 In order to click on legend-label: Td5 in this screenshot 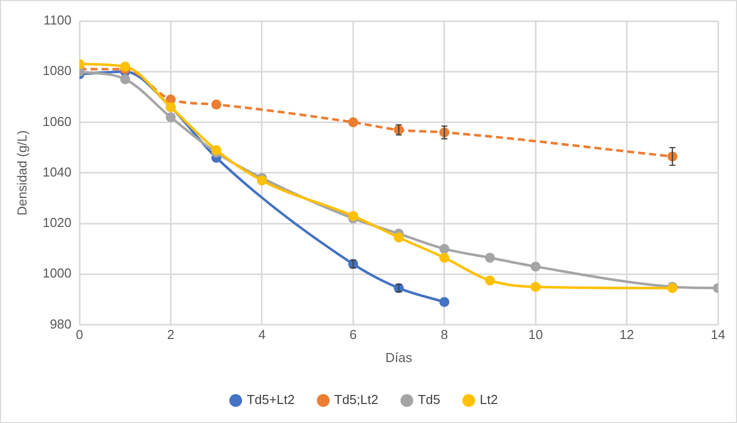, I will do `click(429, 400)`.